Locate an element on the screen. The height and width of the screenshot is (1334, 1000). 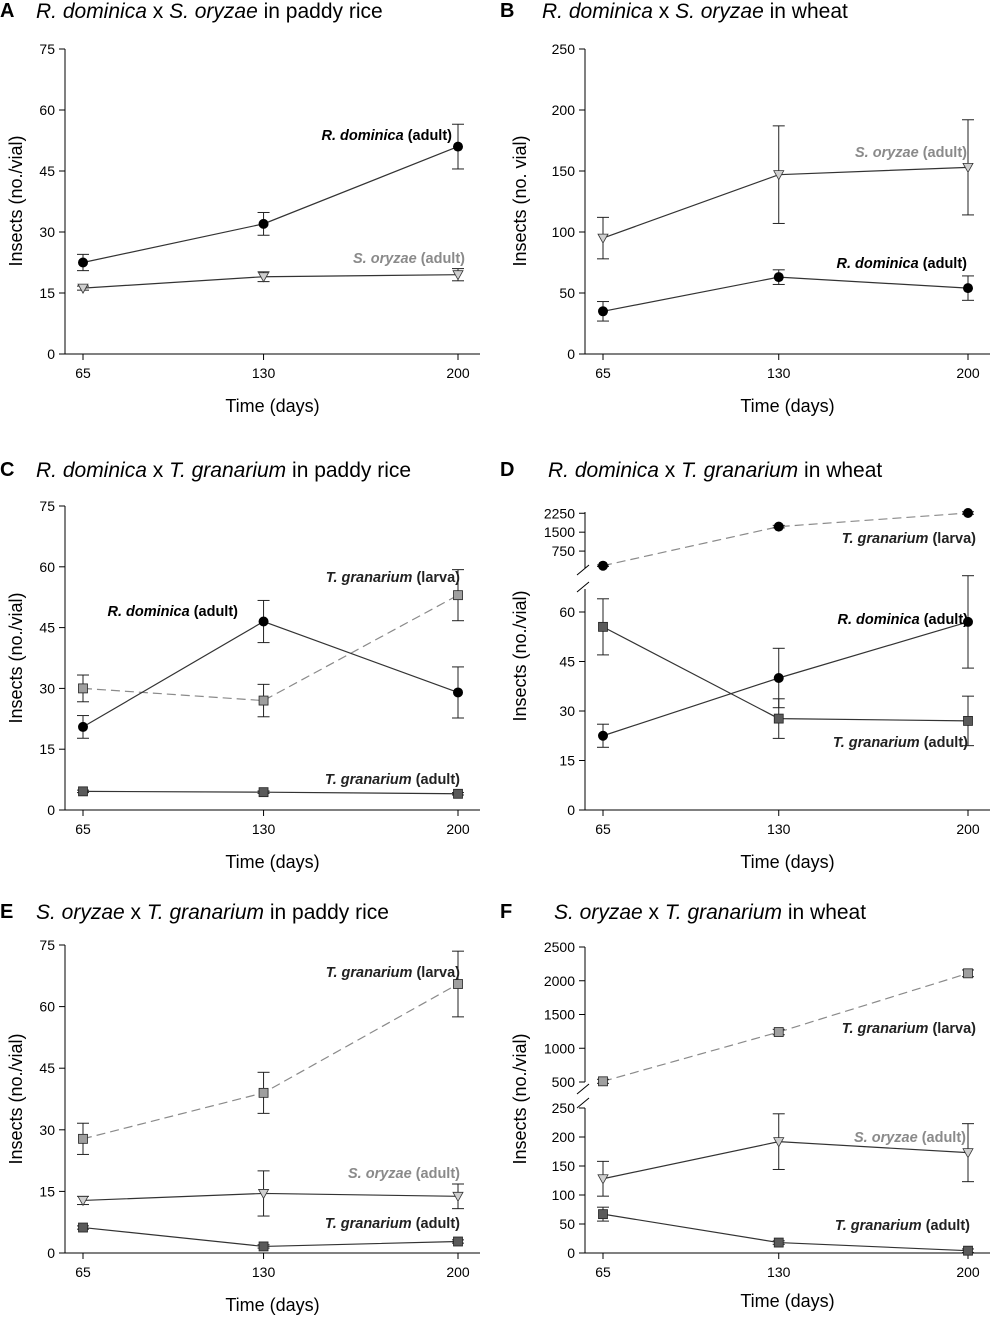
series-label-t-granarium-adult: T. granarium (adult) is located at coordinates (392, 1224).